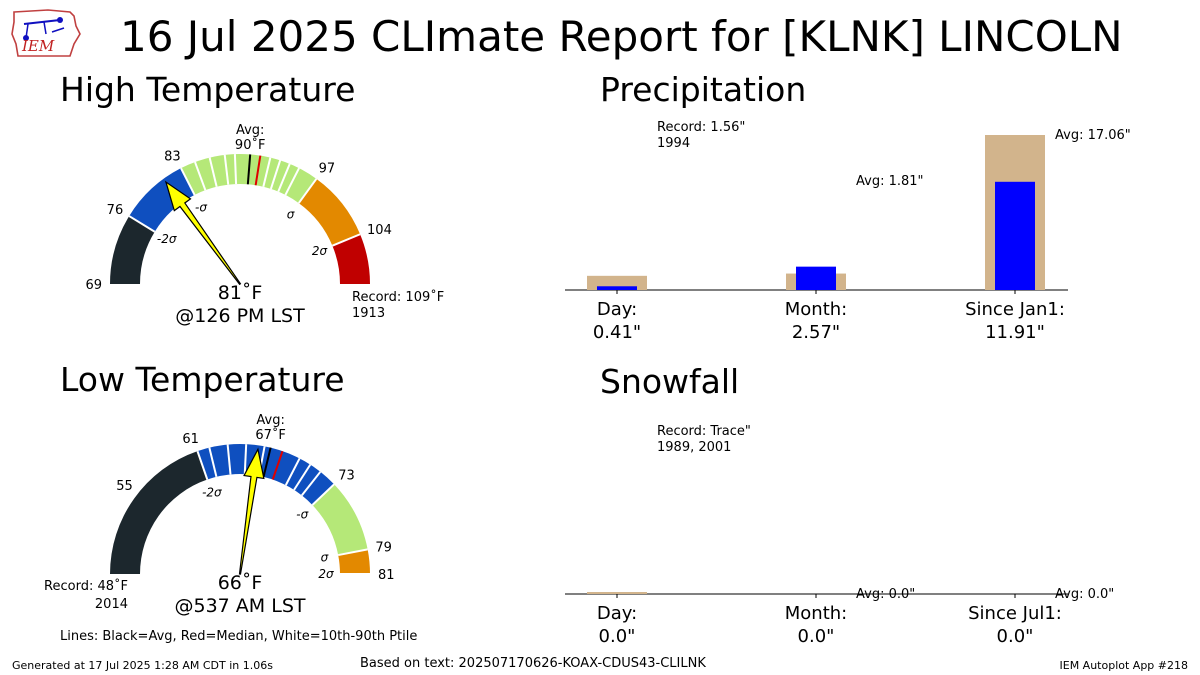  Describe the element at coordinates (398, 297) in the screenshot. I see `record-label: Record: 109˚F` at that location.